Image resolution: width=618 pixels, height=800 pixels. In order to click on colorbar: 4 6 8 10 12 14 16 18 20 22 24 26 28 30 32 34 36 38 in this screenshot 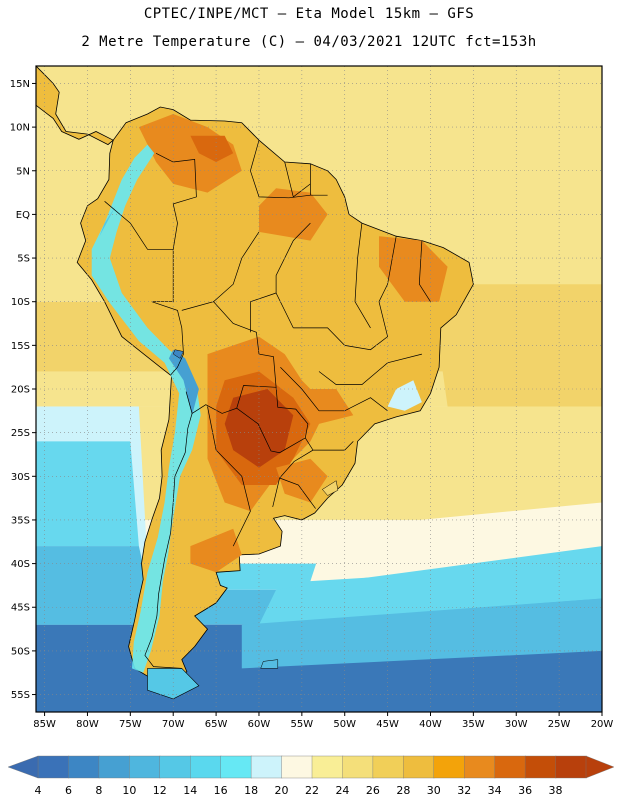, I will do `click(311, 776)`.